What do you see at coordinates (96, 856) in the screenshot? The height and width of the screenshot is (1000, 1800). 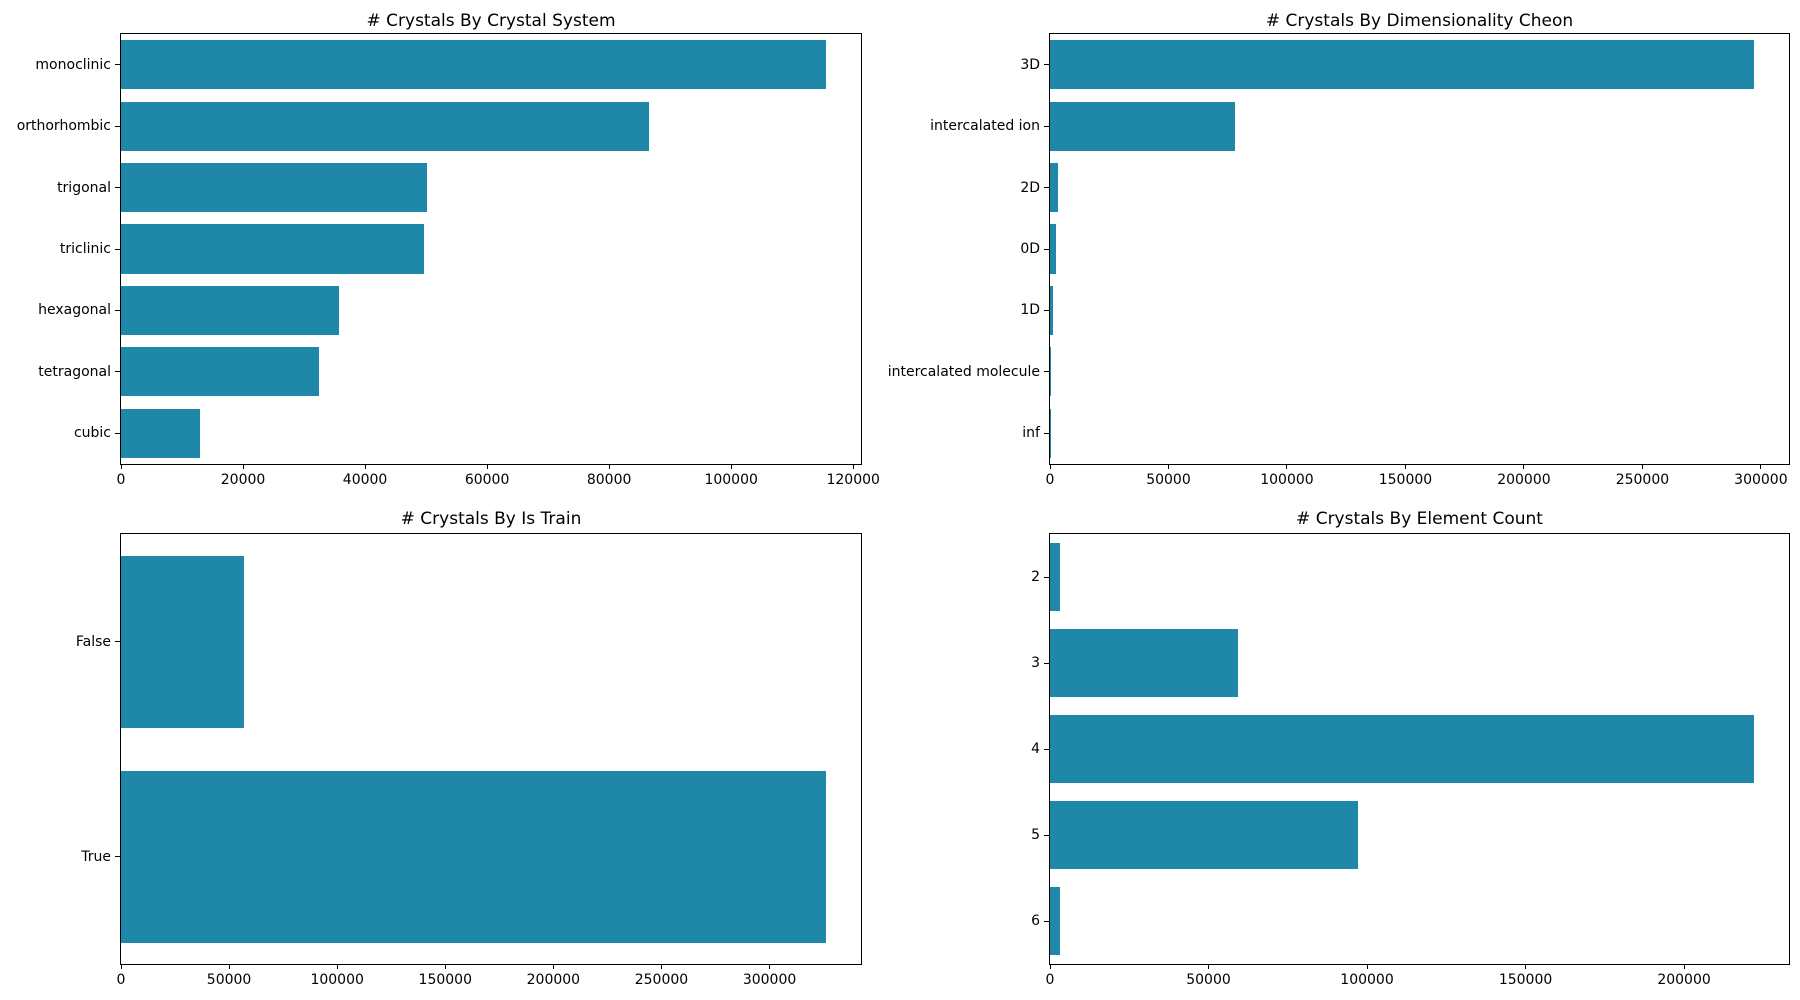 I see `y-tick-label: True` at bounding box center [96, 856].